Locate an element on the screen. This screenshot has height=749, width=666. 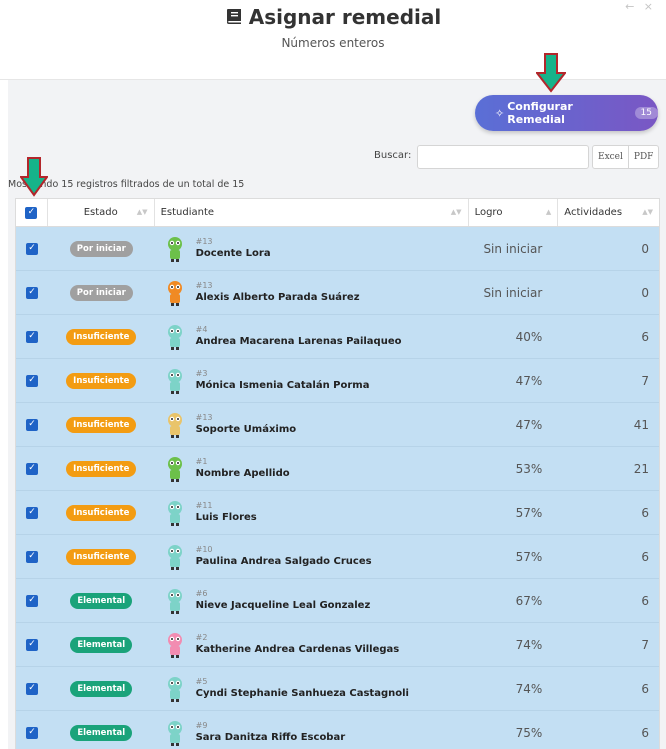
student-cell: #2 Katherine Andrea Cardenas Villegas is located at coordinates (312, 644).